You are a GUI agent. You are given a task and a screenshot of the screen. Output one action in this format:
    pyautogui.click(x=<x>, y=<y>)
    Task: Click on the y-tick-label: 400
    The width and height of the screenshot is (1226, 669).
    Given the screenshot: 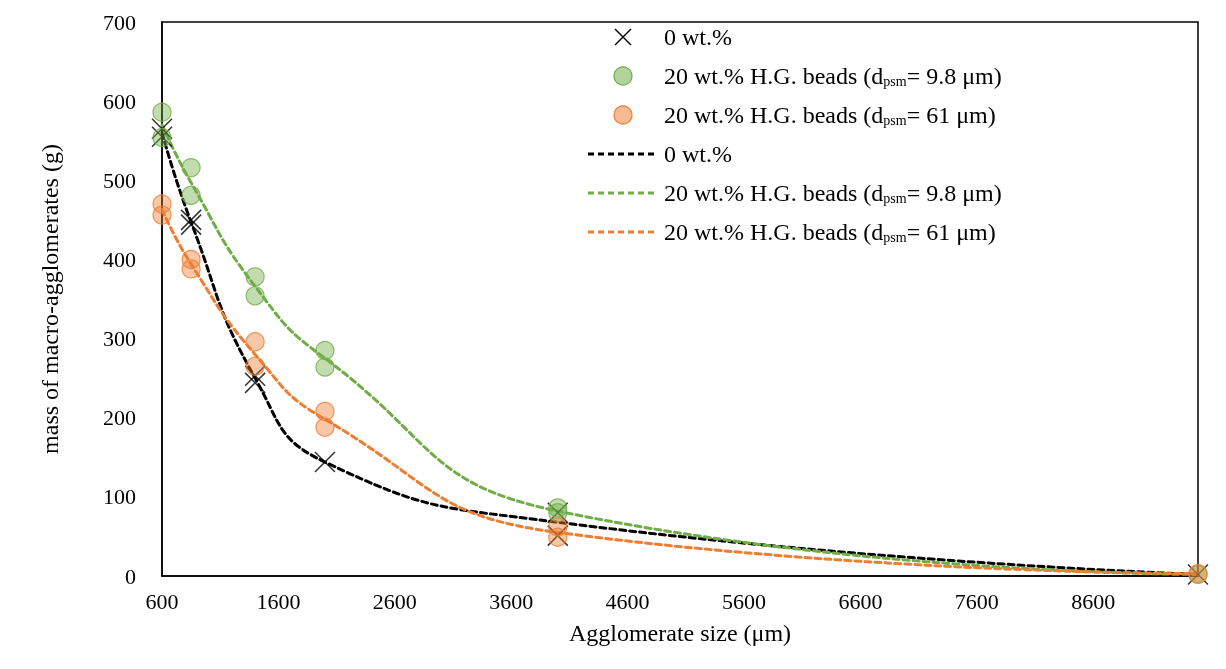 What is the action you would take?
    pyautogui.click(x=119, y=259)
    